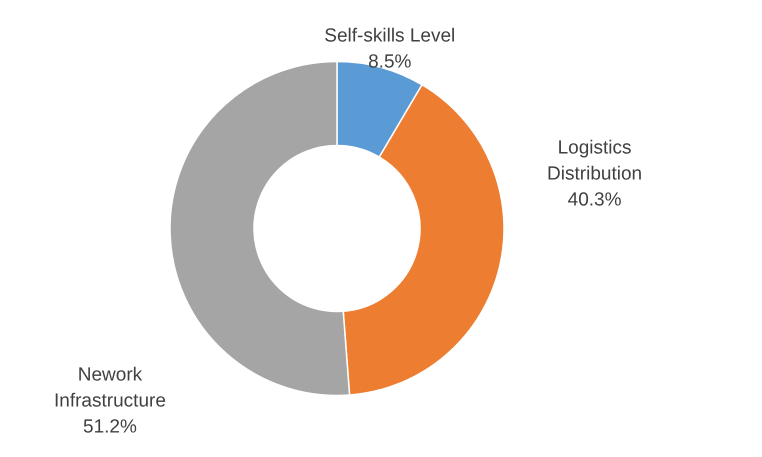  What do you see at coordinates (390, 36) in the screenshot?
I see `slice-label: Self-skills Level` at bounding box center [390, 36].